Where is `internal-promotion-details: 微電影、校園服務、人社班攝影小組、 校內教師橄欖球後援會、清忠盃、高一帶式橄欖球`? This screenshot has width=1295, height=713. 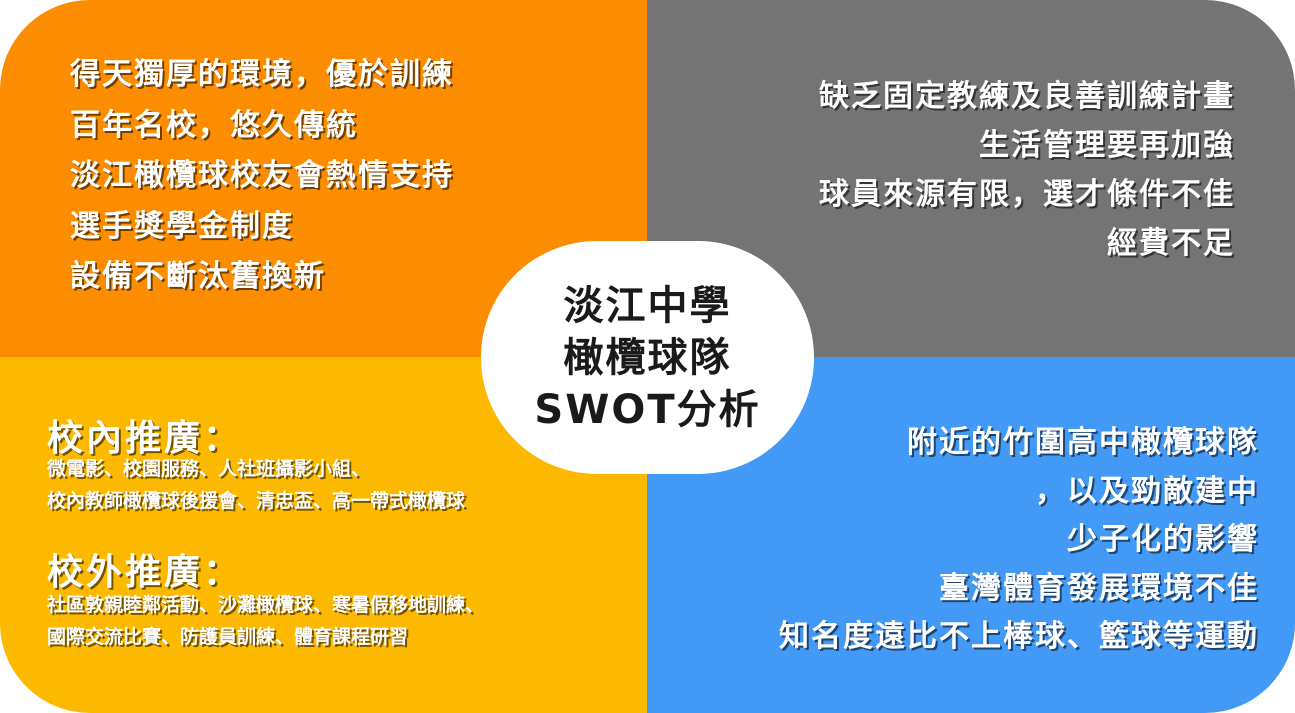
internal-promotion-details: 微電影、校園服務、人社班攝影小組、 校內教師橄欖球後援會、清忠盃、高一帶式橄欖球 is located at coordinates (256, 485).